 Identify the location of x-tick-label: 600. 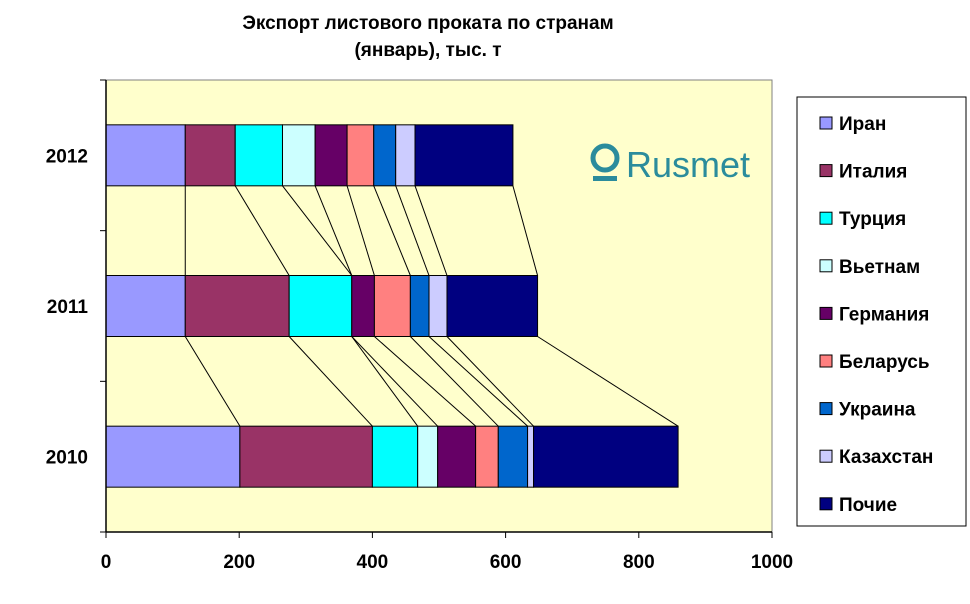
(506, 562).